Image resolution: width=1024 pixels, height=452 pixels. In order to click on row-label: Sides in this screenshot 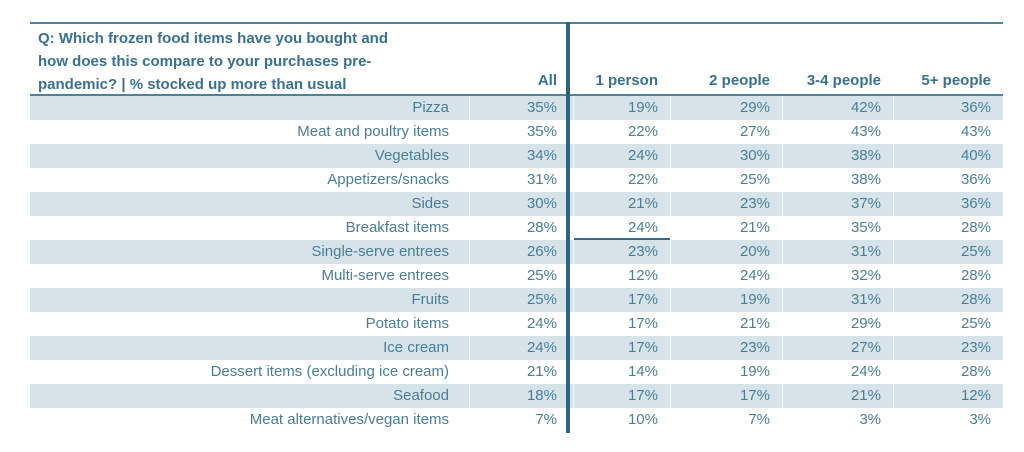, I will do `click(250, 204)`.